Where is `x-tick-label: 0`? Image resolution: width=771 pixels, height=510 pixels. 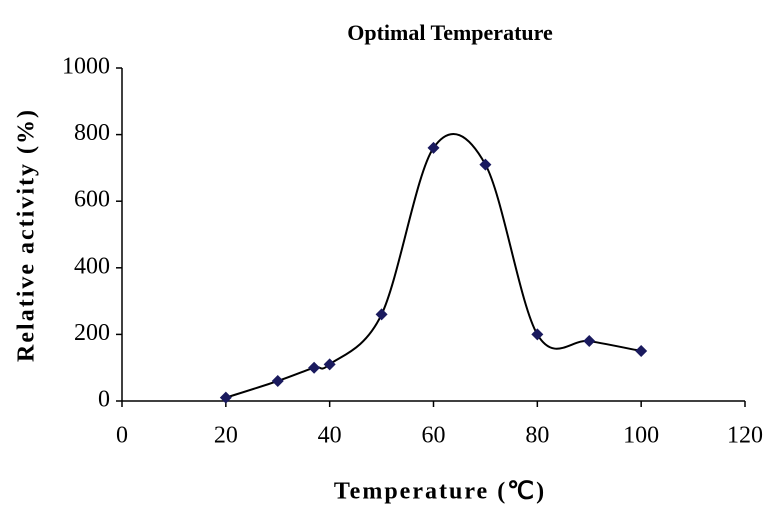
x-tick-label: 0 is located at coordinates (122, 436).